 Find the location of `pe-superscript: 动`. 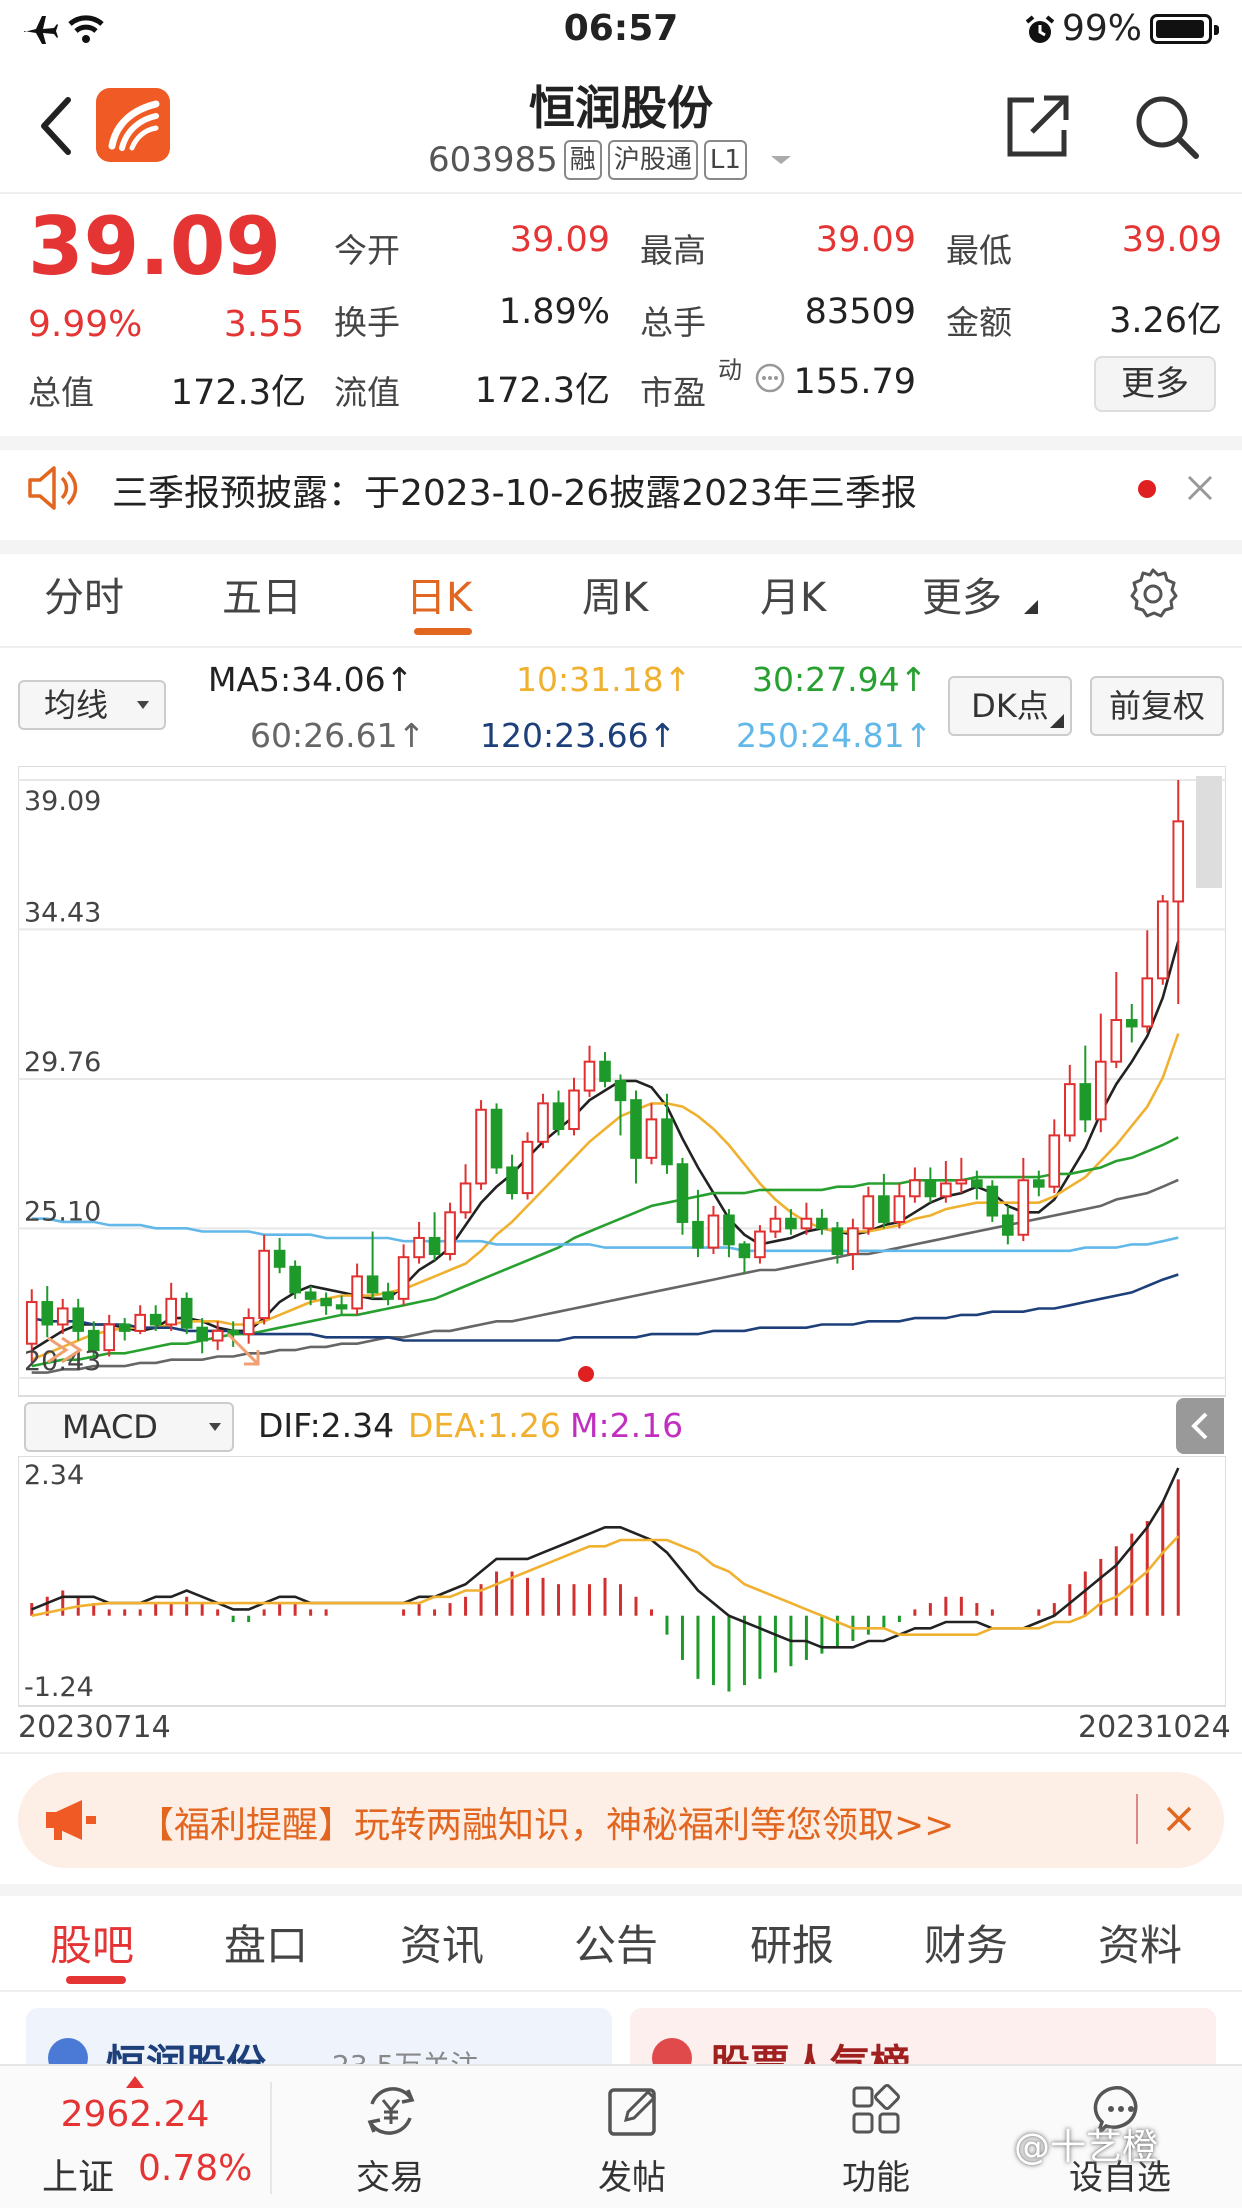

pe-superscript: 动 is located at coordinates (730, 370).